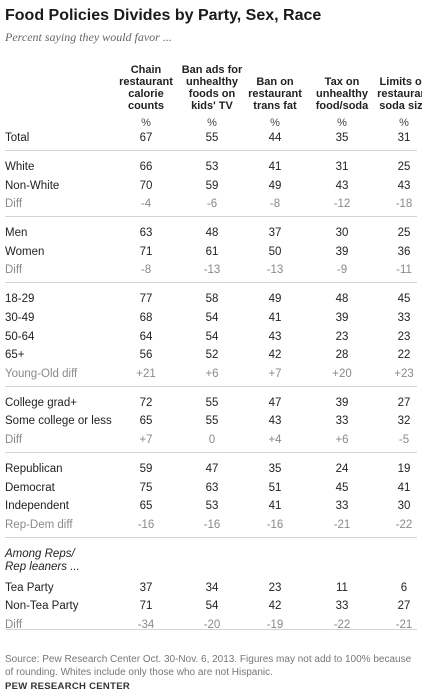 This screenshot has width=422, height=694. Describe the element at coordinates (30, 487) in the screenshot. I see `row-label: Democrat` at that location.